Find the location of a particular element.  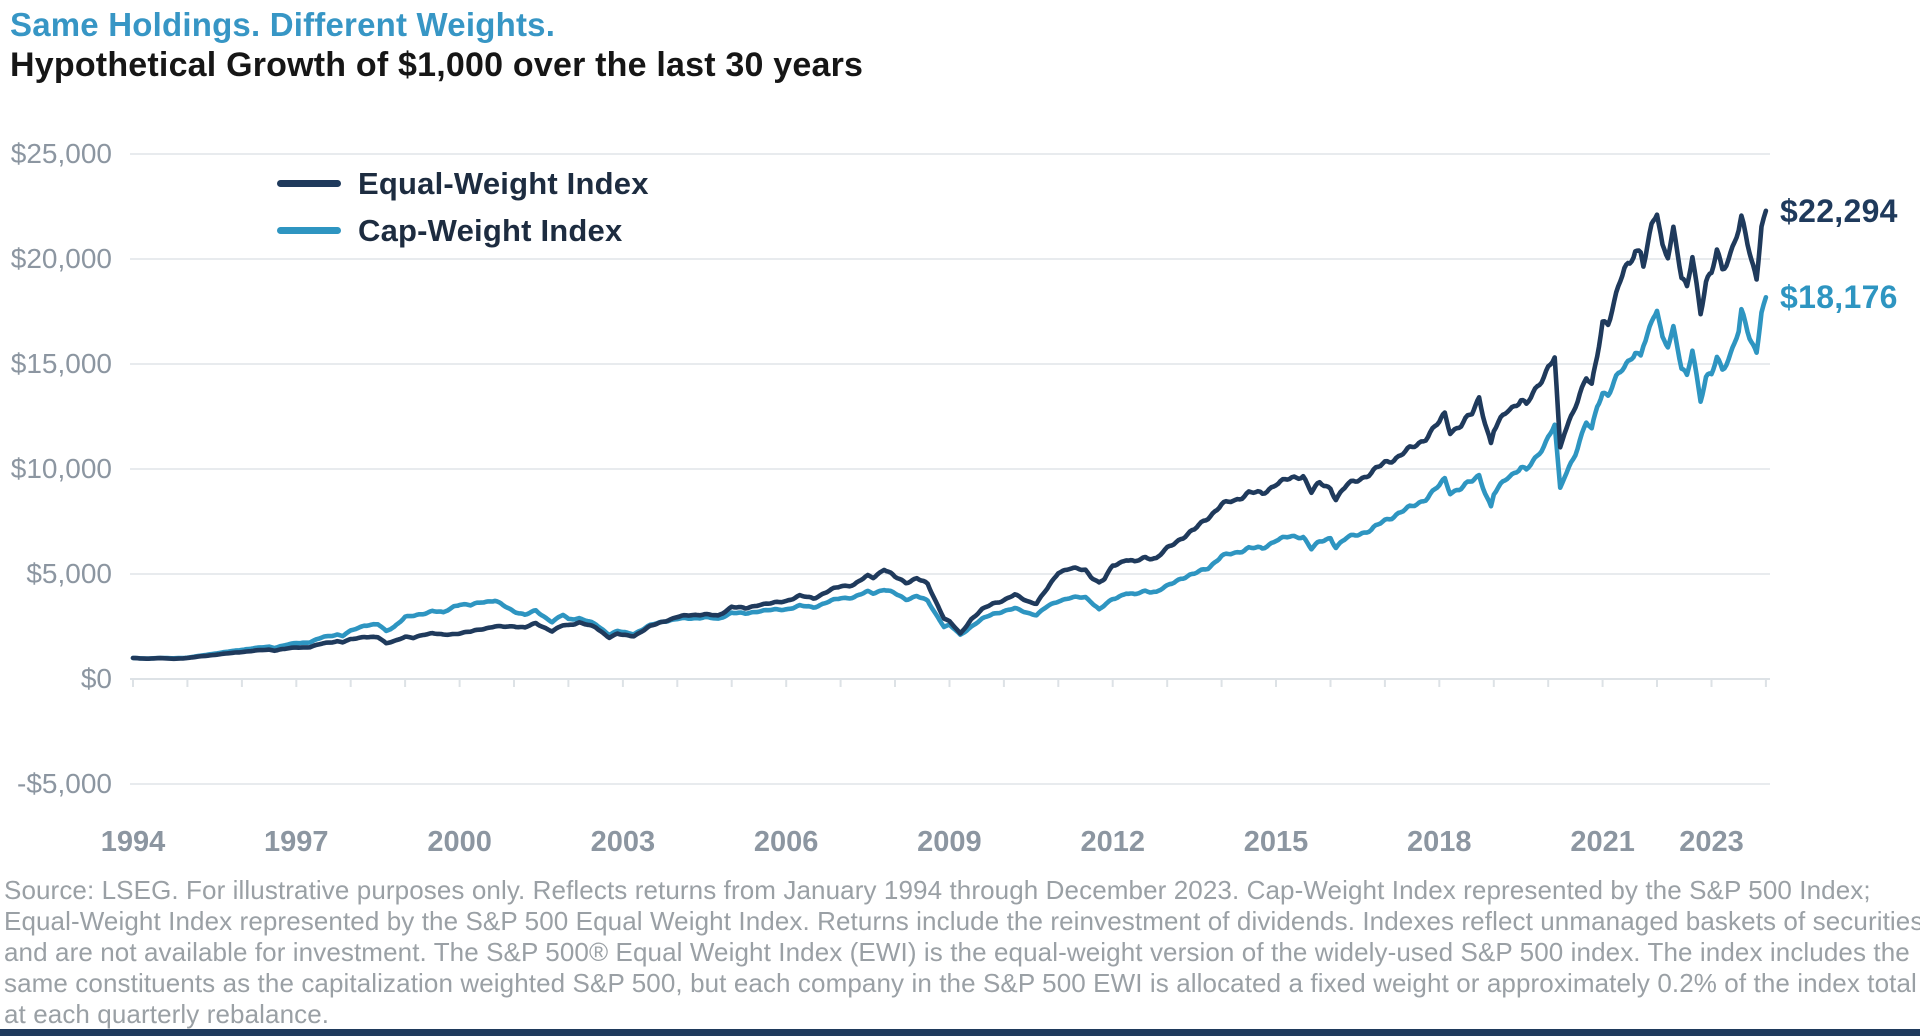

y-tick-label: $5,000 is located at coordinates (69, 573).